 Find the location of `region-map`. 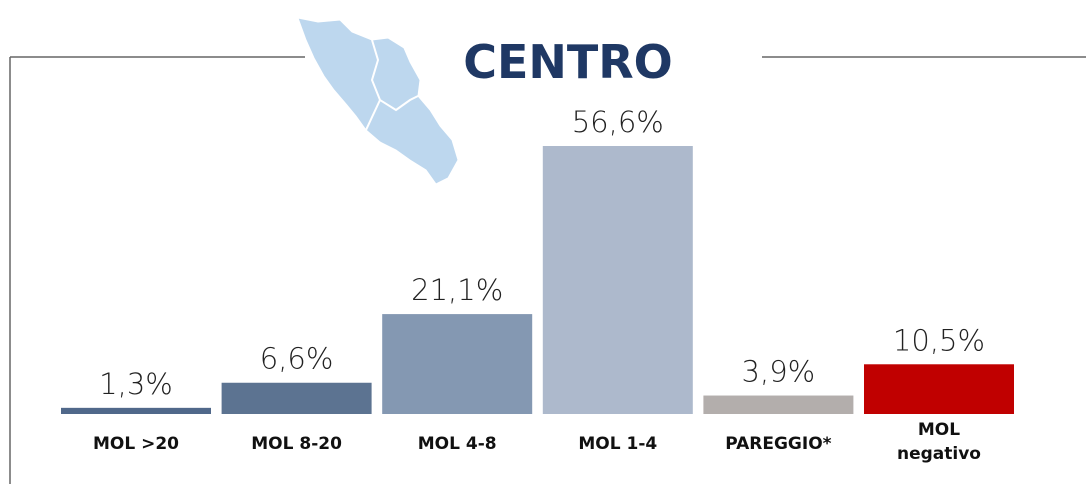

region-map is located at coordinates (378, 101).